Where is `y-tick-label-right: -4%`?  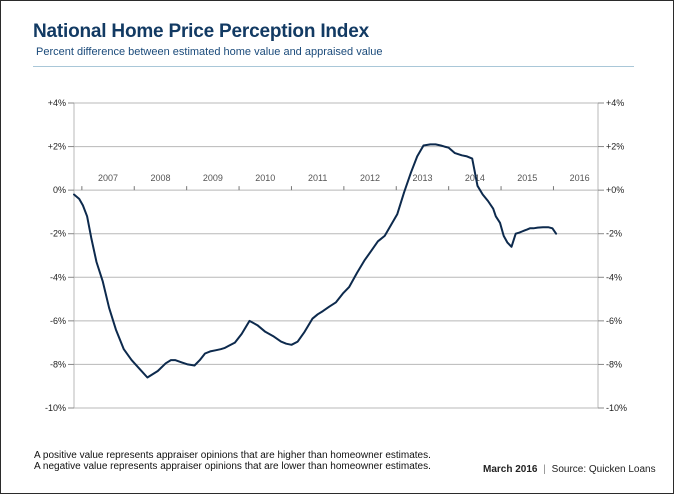
y-tick-label-right: -4% is located at coordinates (614, 277).